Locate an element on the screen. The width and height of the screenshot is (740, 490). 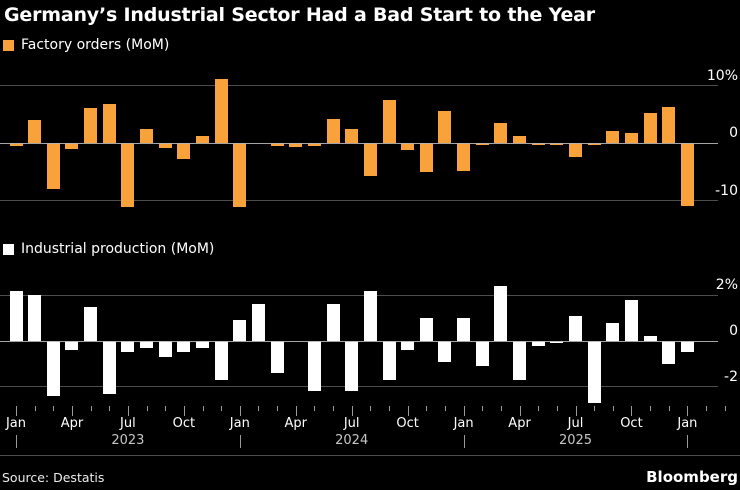
y-axis-label: 2% is located at coordinates (726, 285).